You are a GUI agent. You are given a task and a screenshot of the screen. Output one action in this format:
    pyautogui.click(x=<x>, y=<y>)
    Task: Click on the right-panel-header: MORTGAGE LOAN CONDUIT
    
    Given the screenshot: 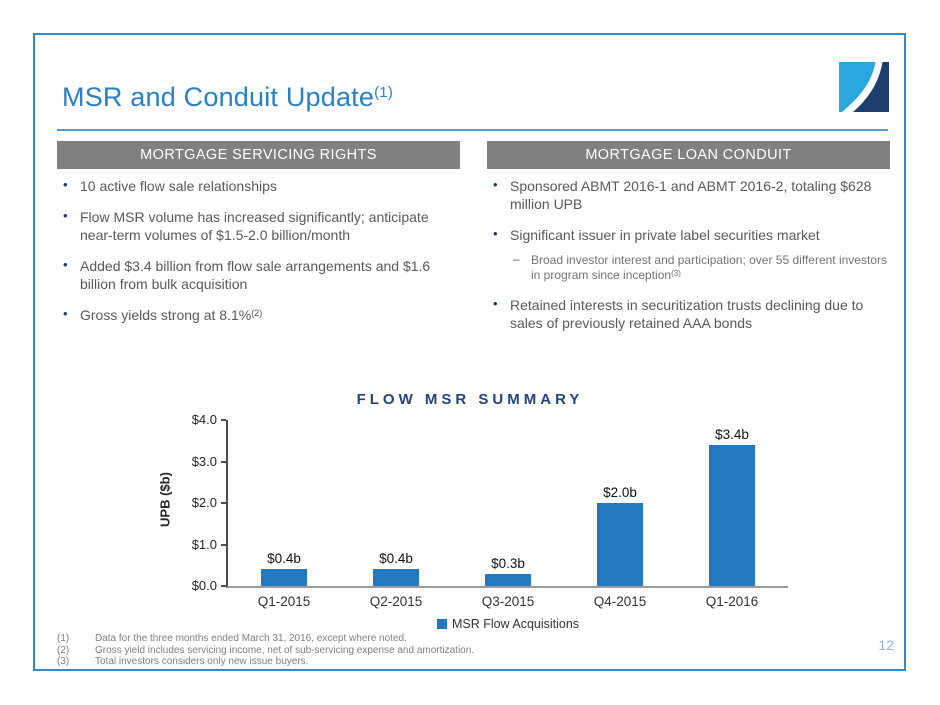 What is the action you would take?
    pyautogui.click(x=688, y=155)
    